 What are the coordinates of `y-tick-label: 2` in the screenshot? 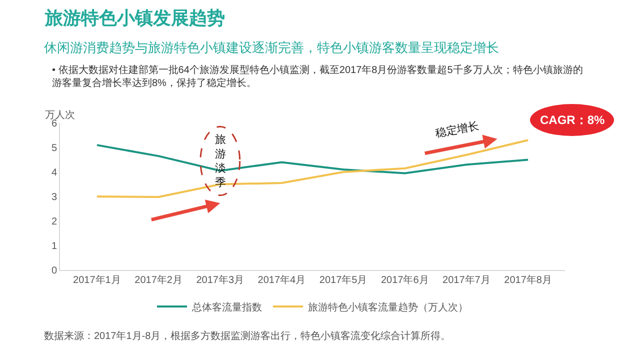 It's located at (54, 222).